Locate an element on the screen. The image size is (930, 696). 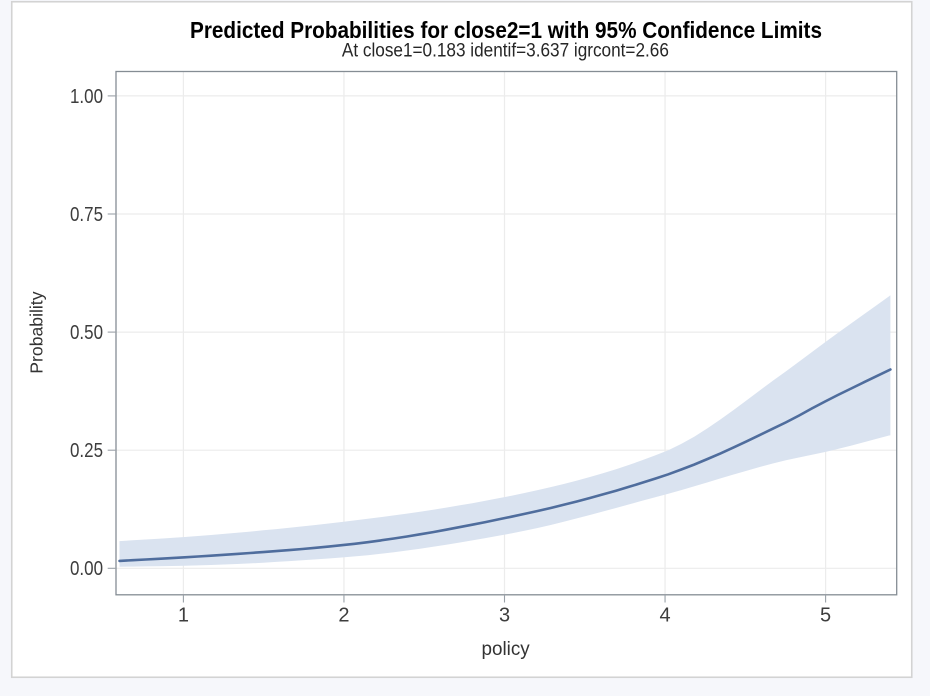
svg-text: 1 is located at coordinates (183, 616).